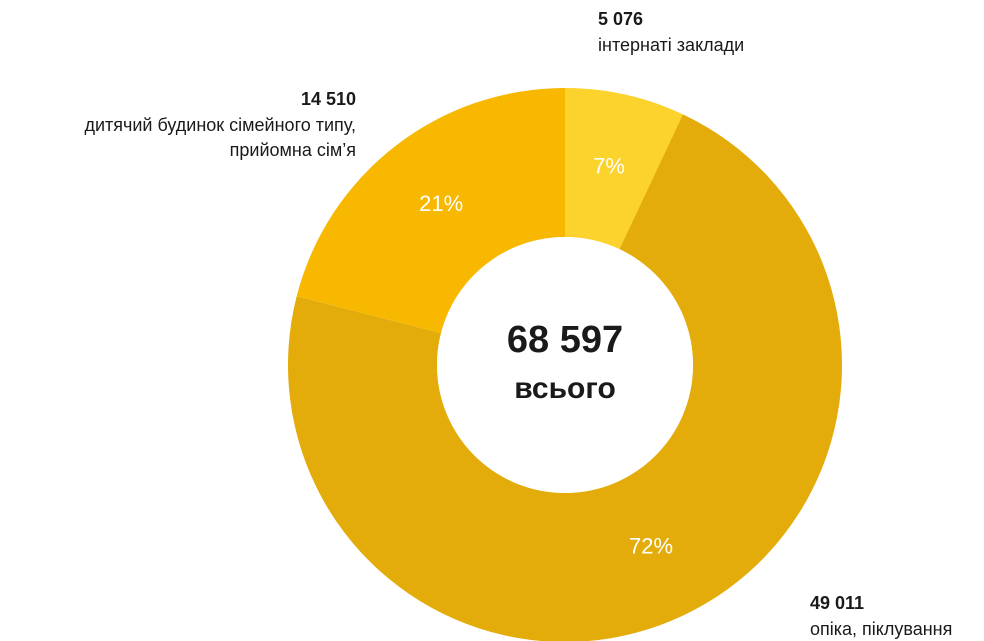 The image size is (984, 641). What do you see at coordinates (651, 546) in the screenshot?
I see `percent-label: 72%` at bounding box center [651, 546].